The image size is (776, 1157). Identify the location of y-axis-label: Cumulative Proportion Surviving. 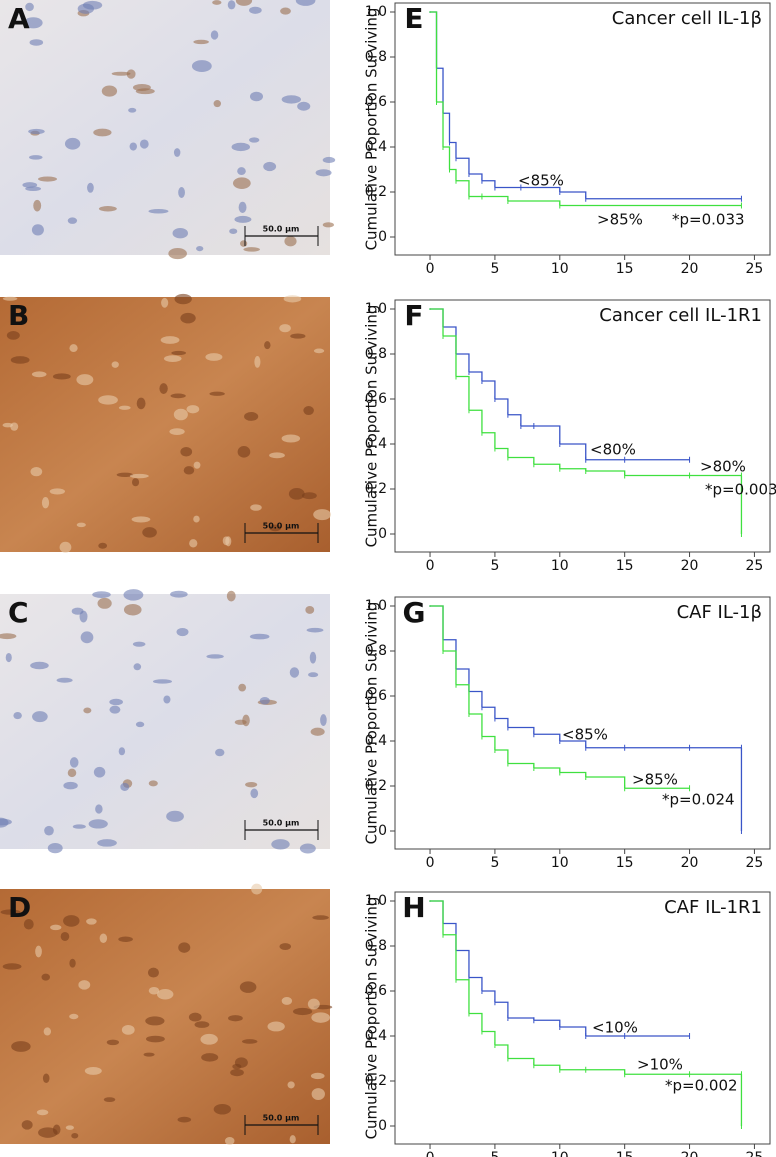
(372, 723).